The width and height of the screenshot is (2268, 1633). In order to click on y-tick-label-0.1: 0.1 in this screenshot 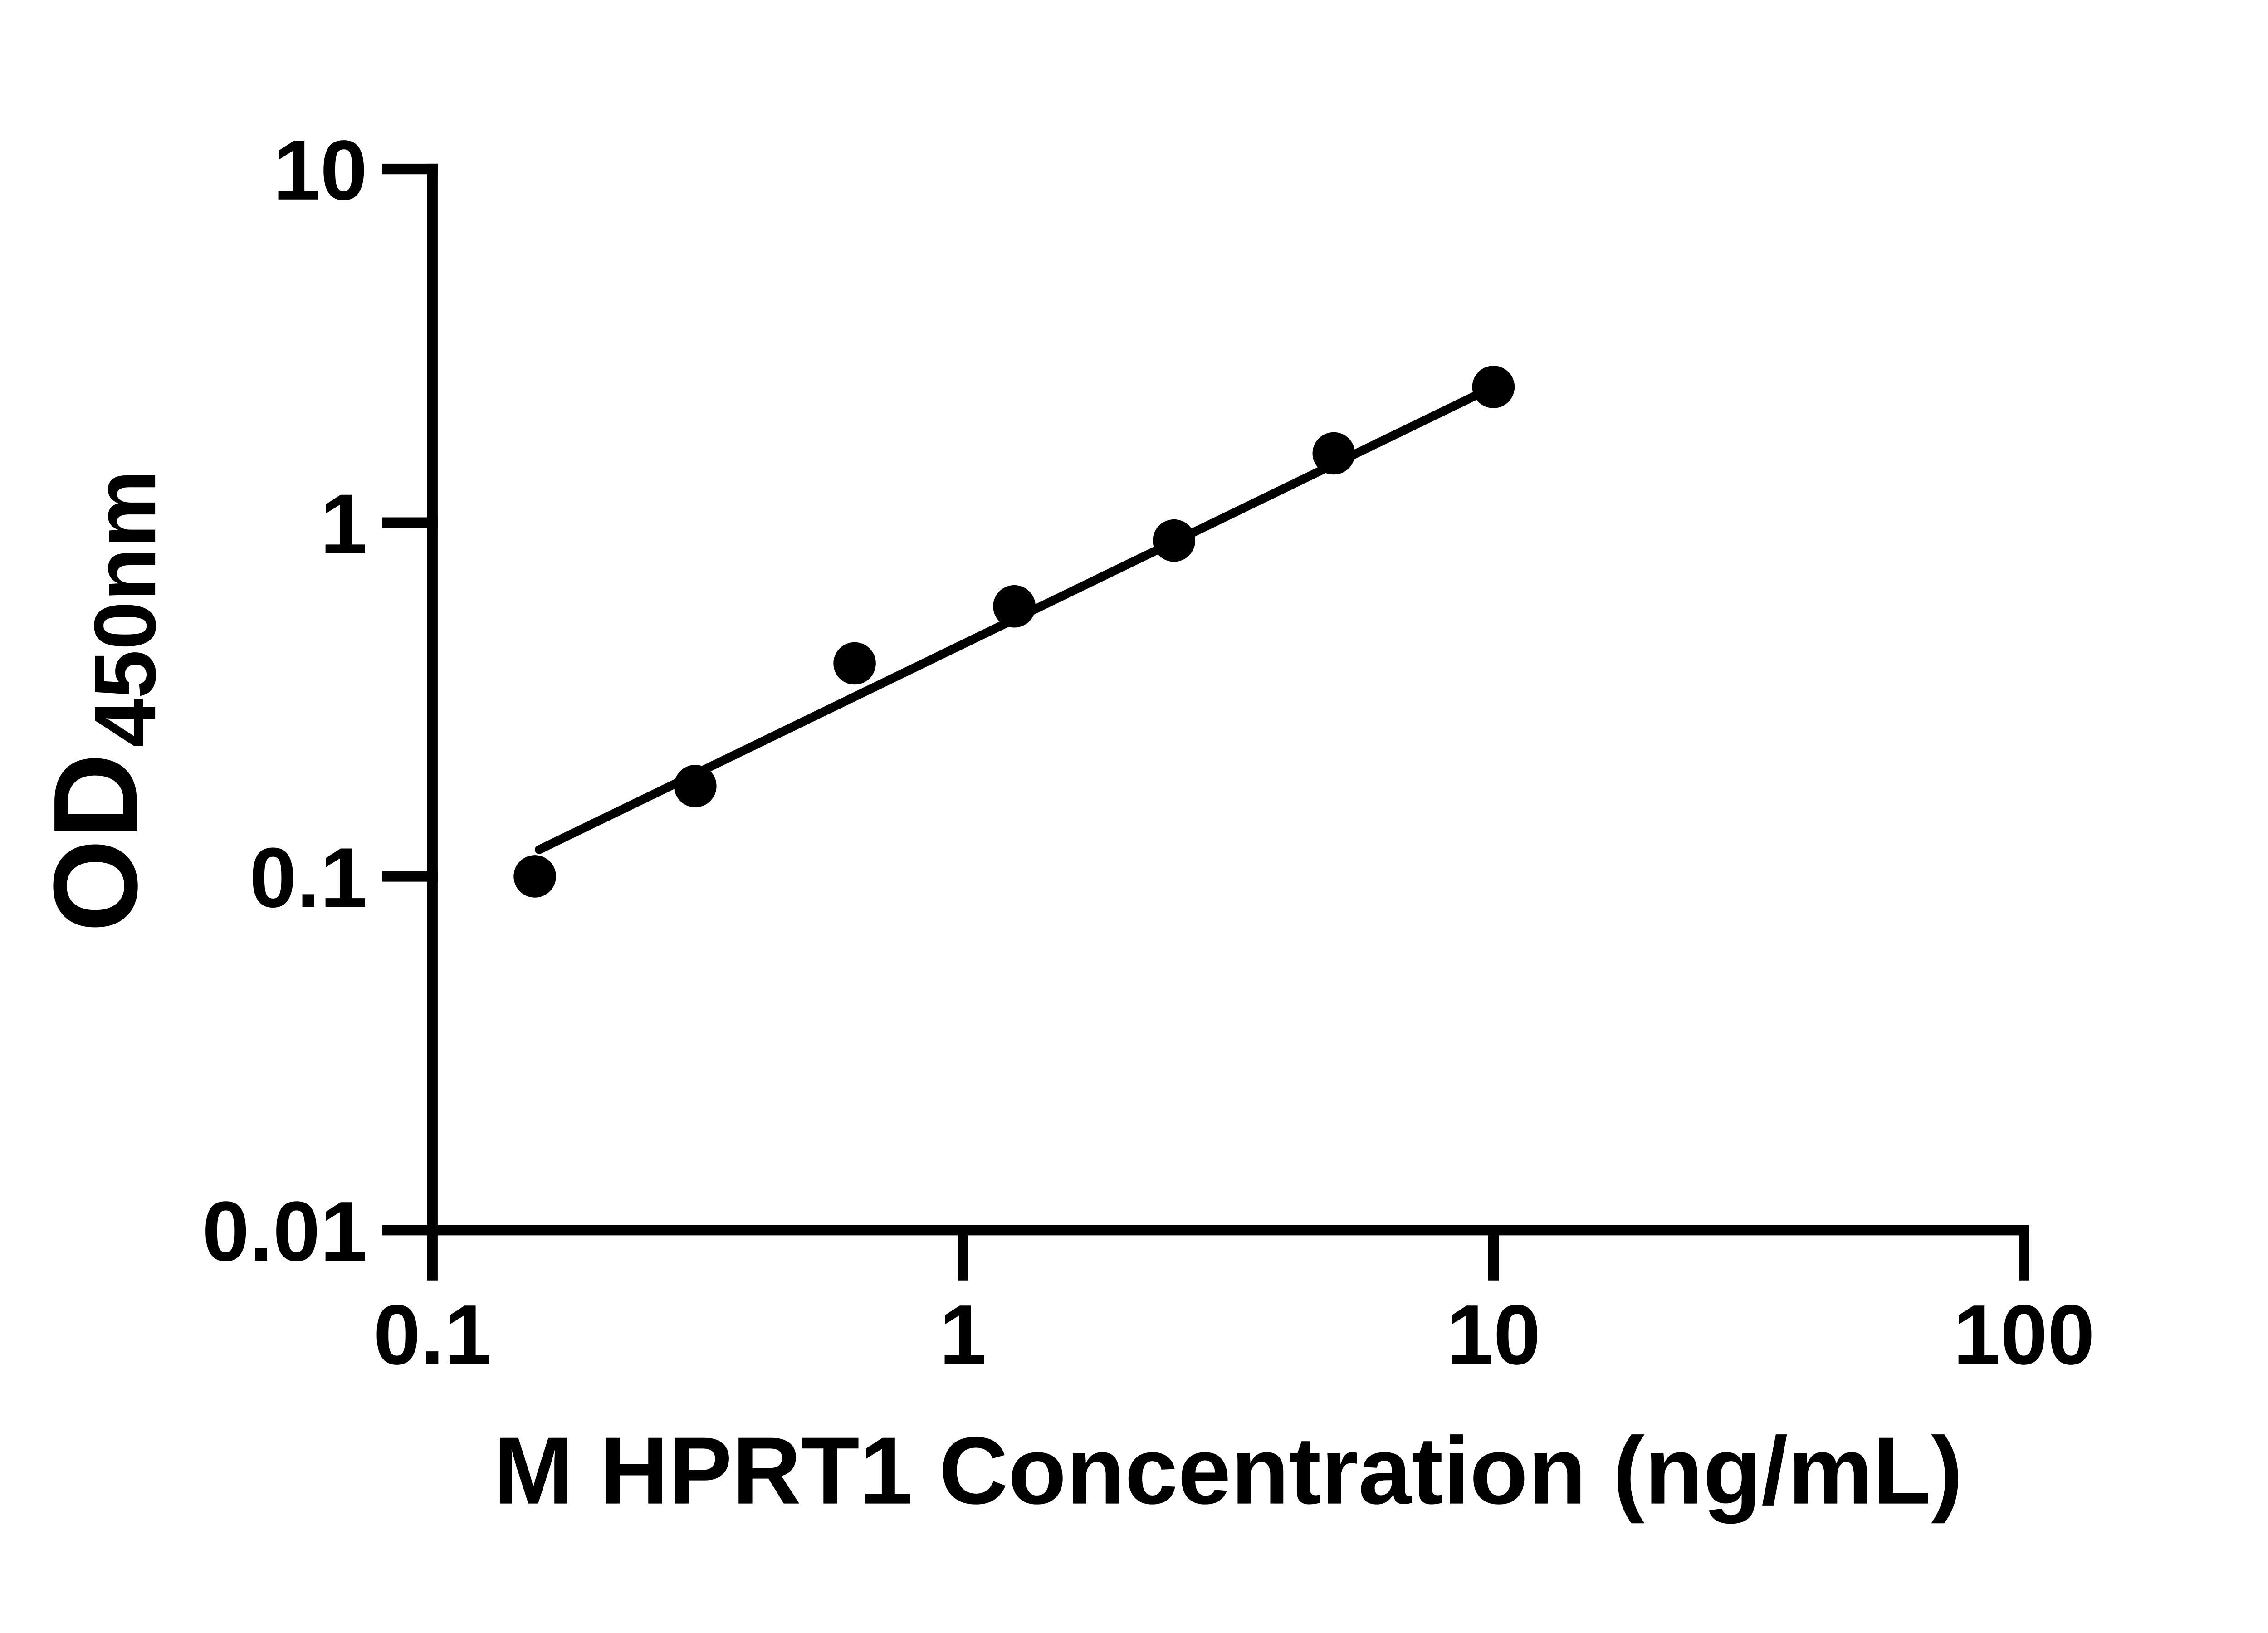, I will do `click(308, 877)`.